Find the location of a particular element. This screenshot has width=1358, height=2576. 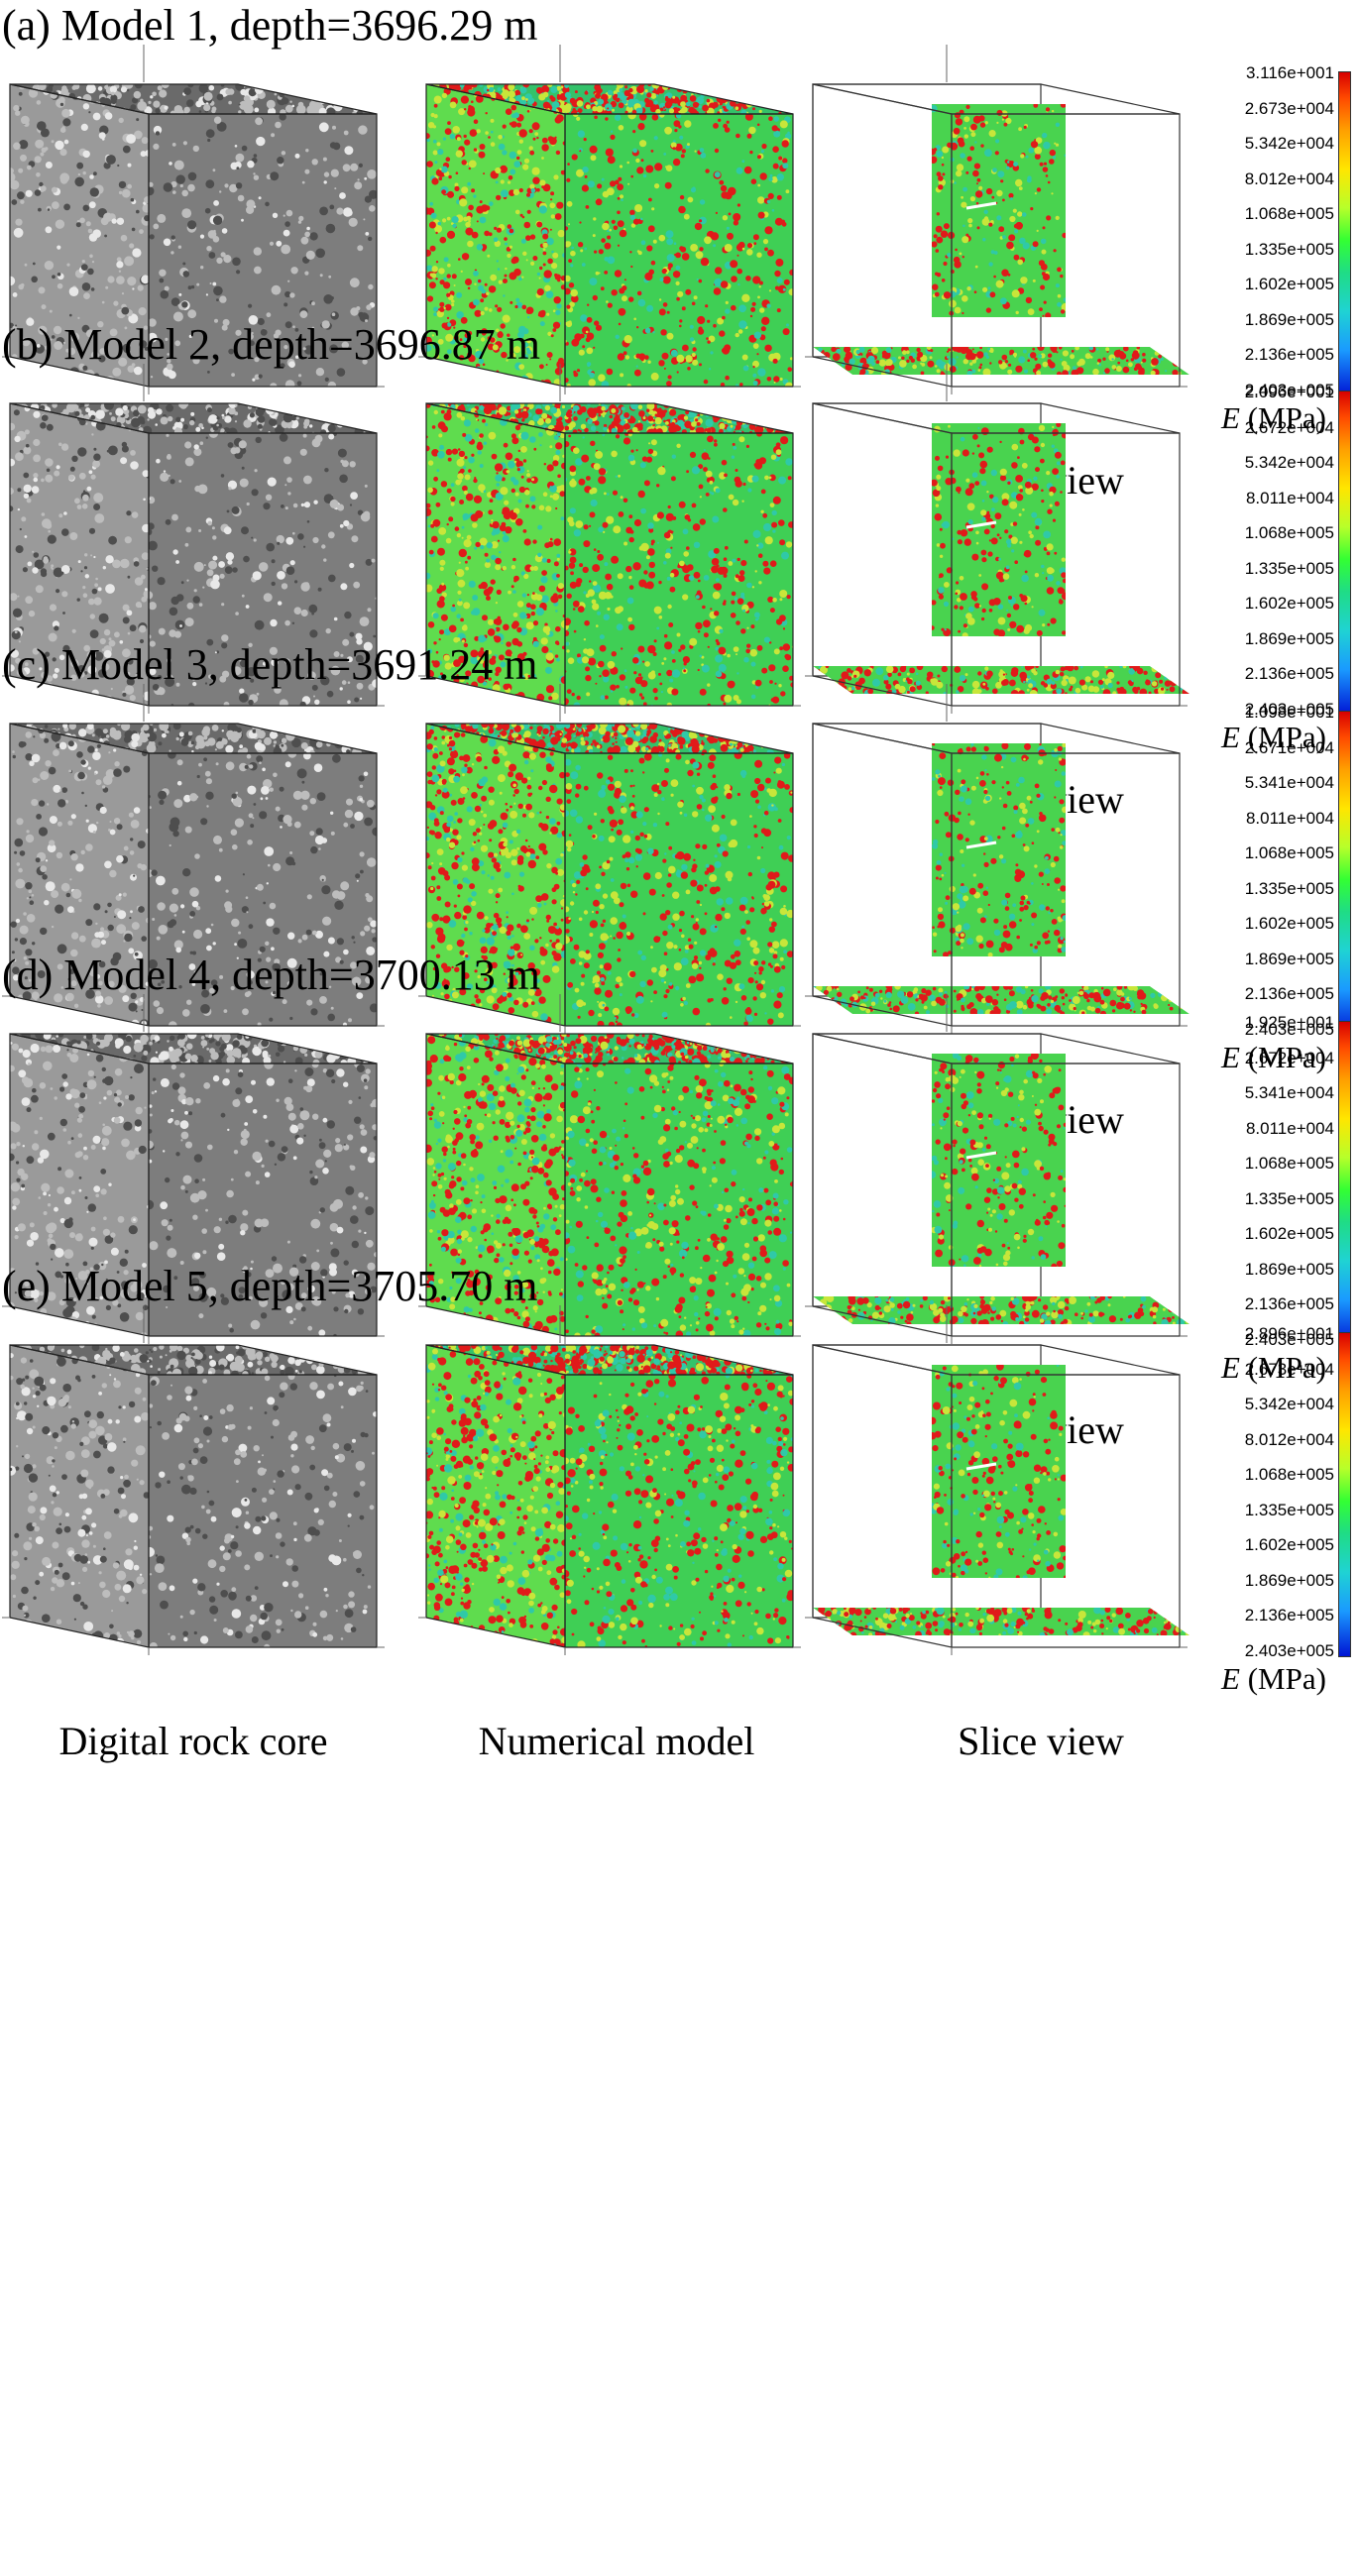

colorbar-gradient is located at coordinates (1344, 1494).